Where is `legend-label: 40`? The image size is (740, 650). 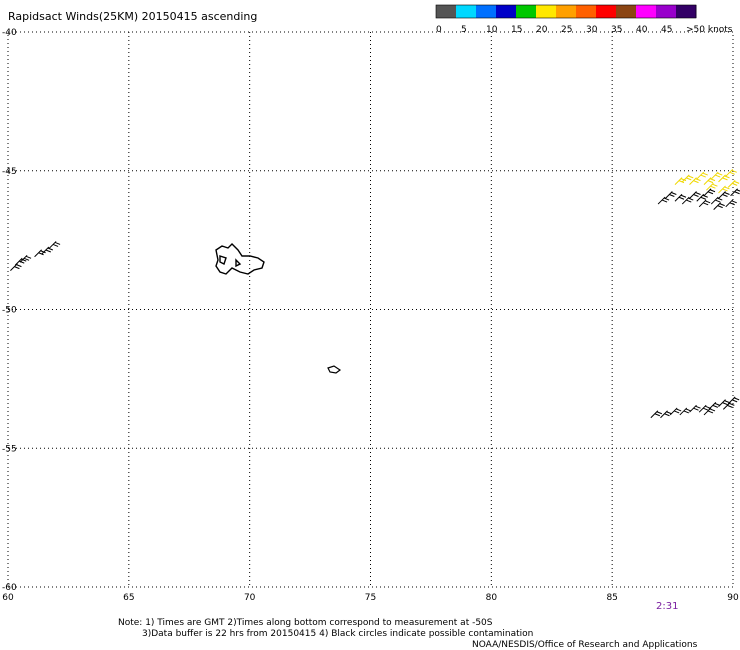 legend-label: 40 is located at coordinates (642, 30).